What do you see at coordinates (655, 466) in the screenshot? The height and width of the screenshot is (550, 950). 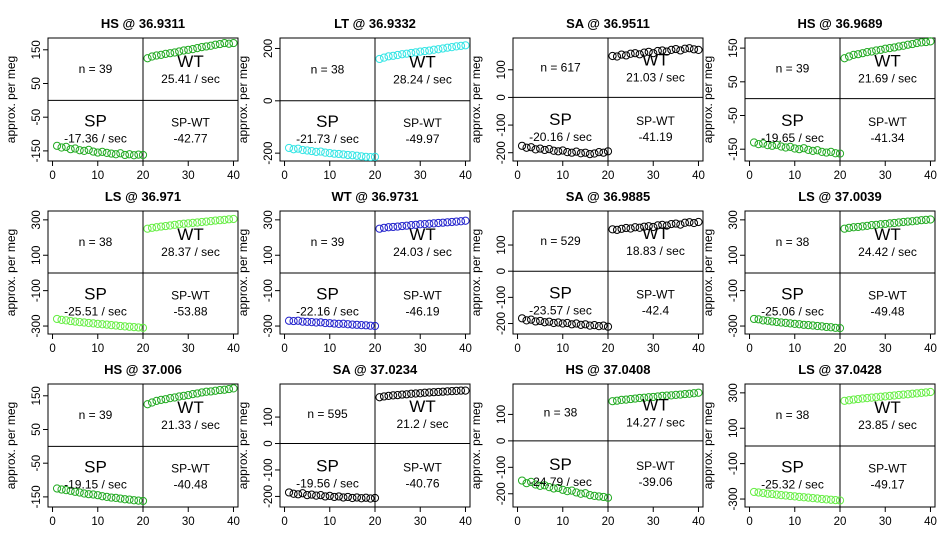 I see `diff-label: SP-WT` at bounding box center [655, 466].